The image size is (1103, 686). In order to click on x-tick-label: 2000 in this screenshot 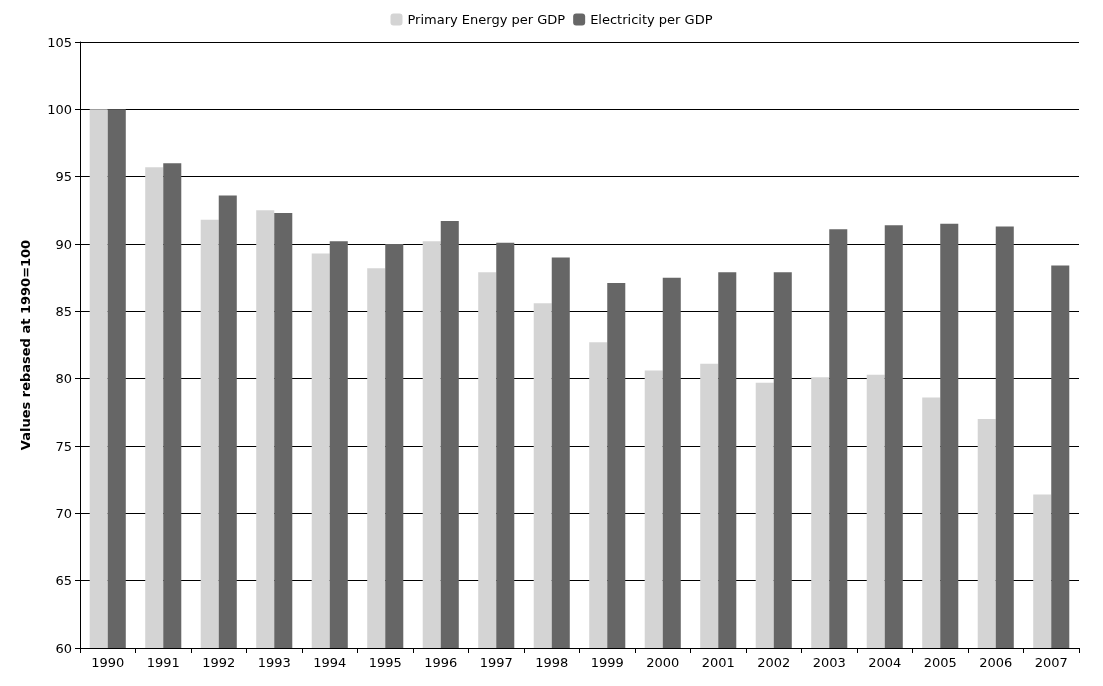, I will do `click(663, 662)`.